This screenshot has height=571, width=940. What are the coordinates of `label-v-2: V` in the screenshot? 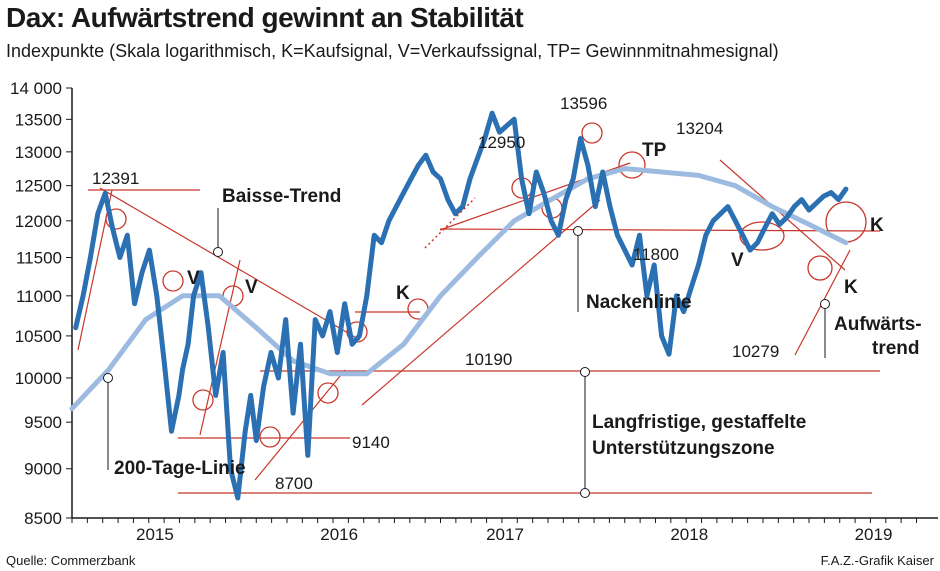 It's located at (251, 287).